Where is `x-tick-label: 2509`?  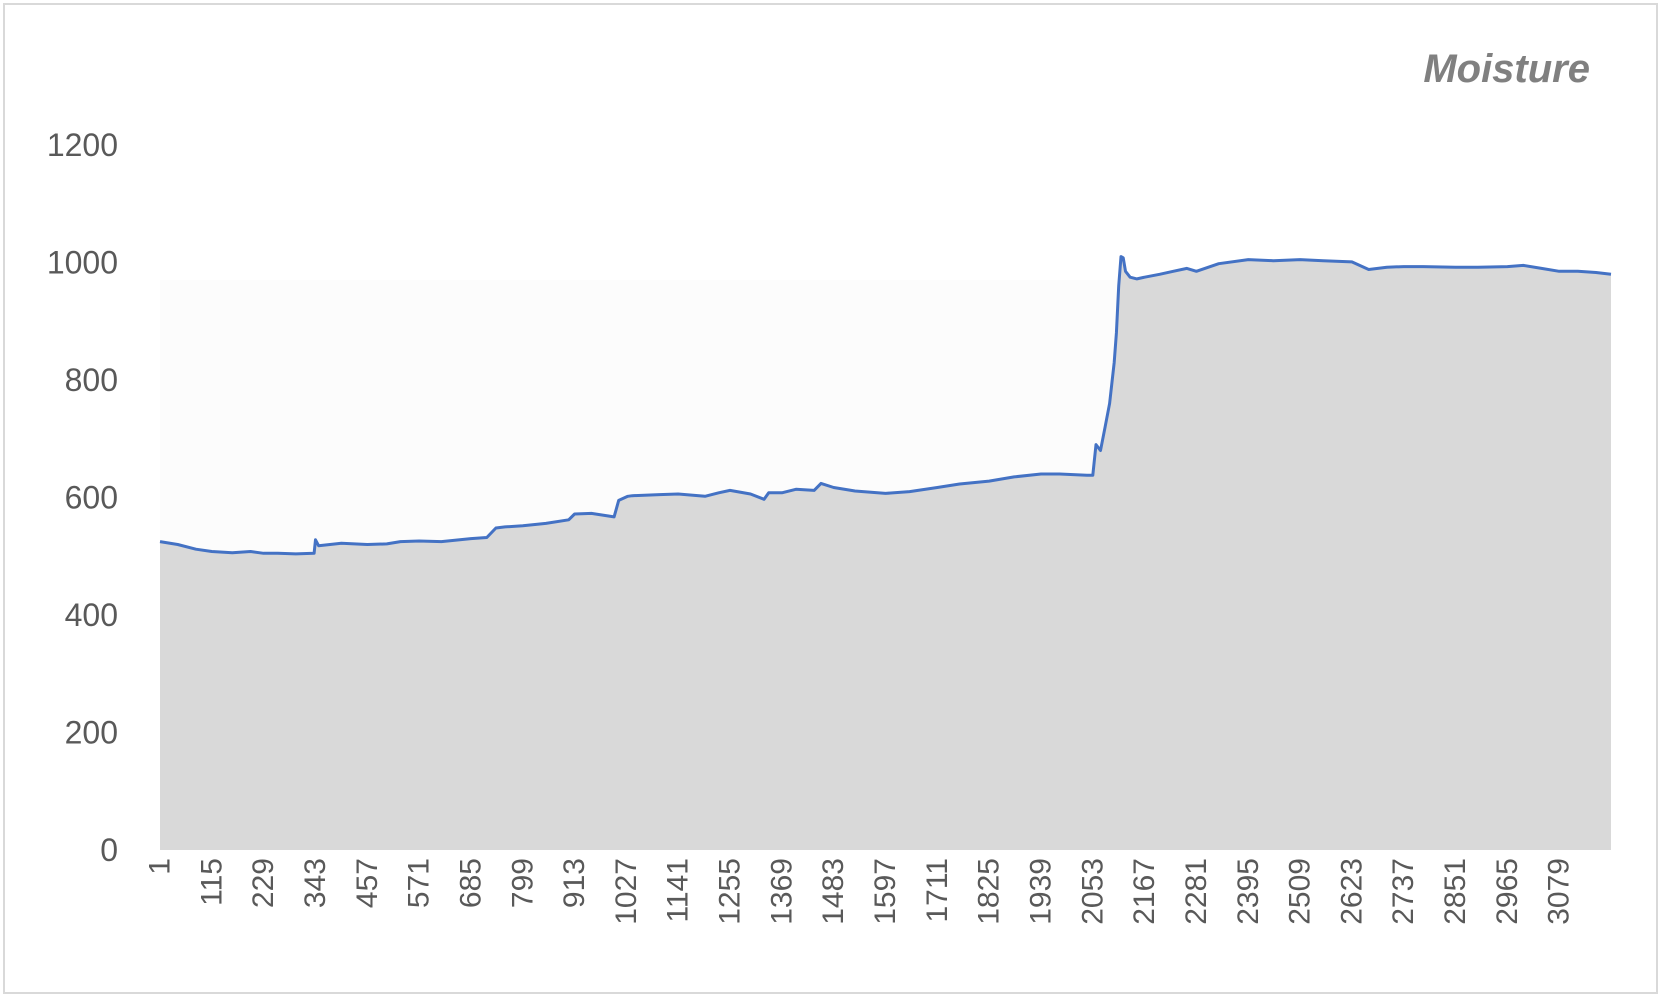
x-tick-label: 2509 is located at coordinates (1300, 891).